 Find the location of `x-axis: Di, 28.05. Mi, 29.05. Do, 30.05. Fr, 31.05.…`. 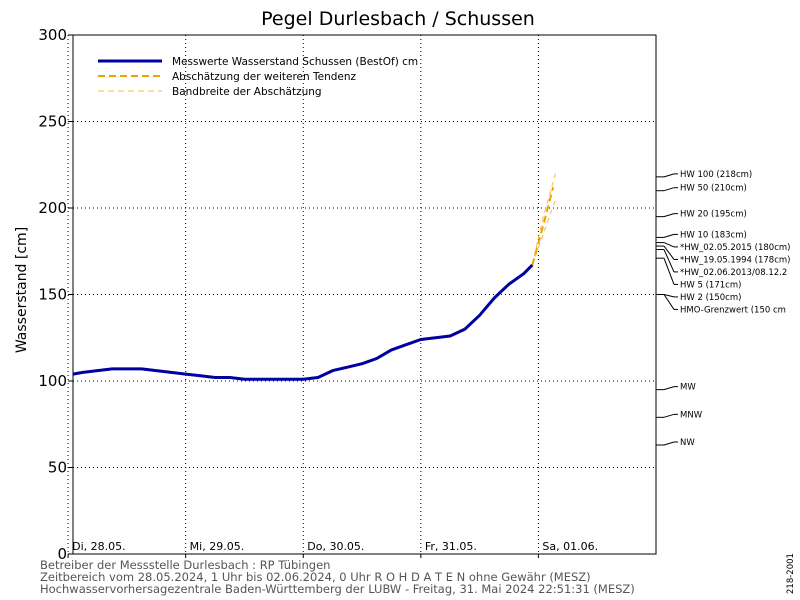

x-axis: Di, 28.05. Mi, 29.05. Do, 30.05. Fr, 31.05.… is located at coordinates (332, 549).